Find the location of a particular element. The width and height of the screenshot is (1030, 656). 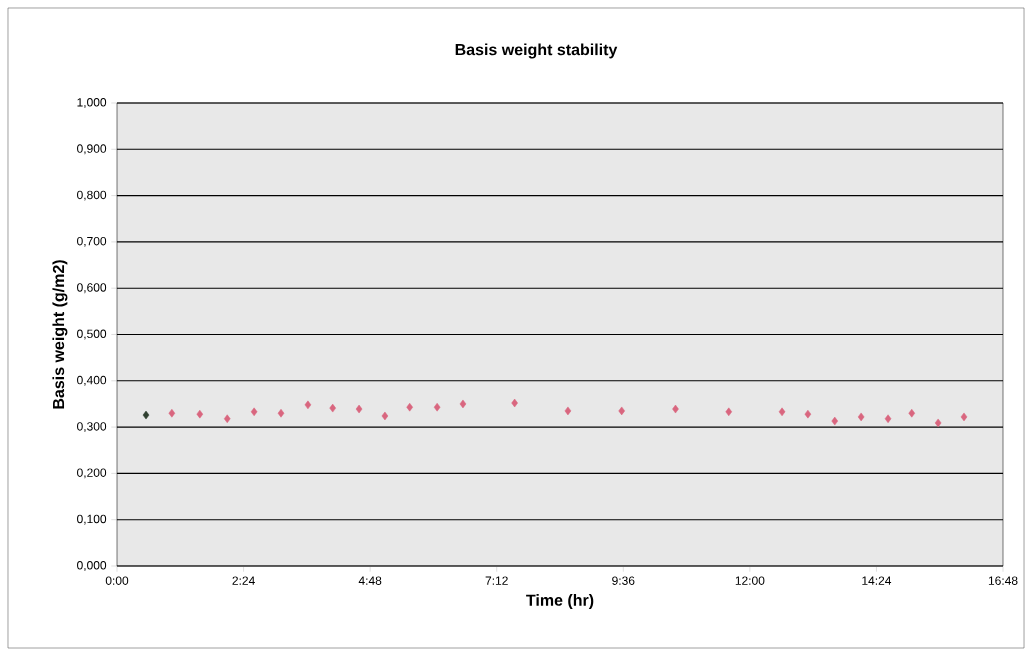

x-tick-label: 16:48 is located at coordinates (1003, 580).